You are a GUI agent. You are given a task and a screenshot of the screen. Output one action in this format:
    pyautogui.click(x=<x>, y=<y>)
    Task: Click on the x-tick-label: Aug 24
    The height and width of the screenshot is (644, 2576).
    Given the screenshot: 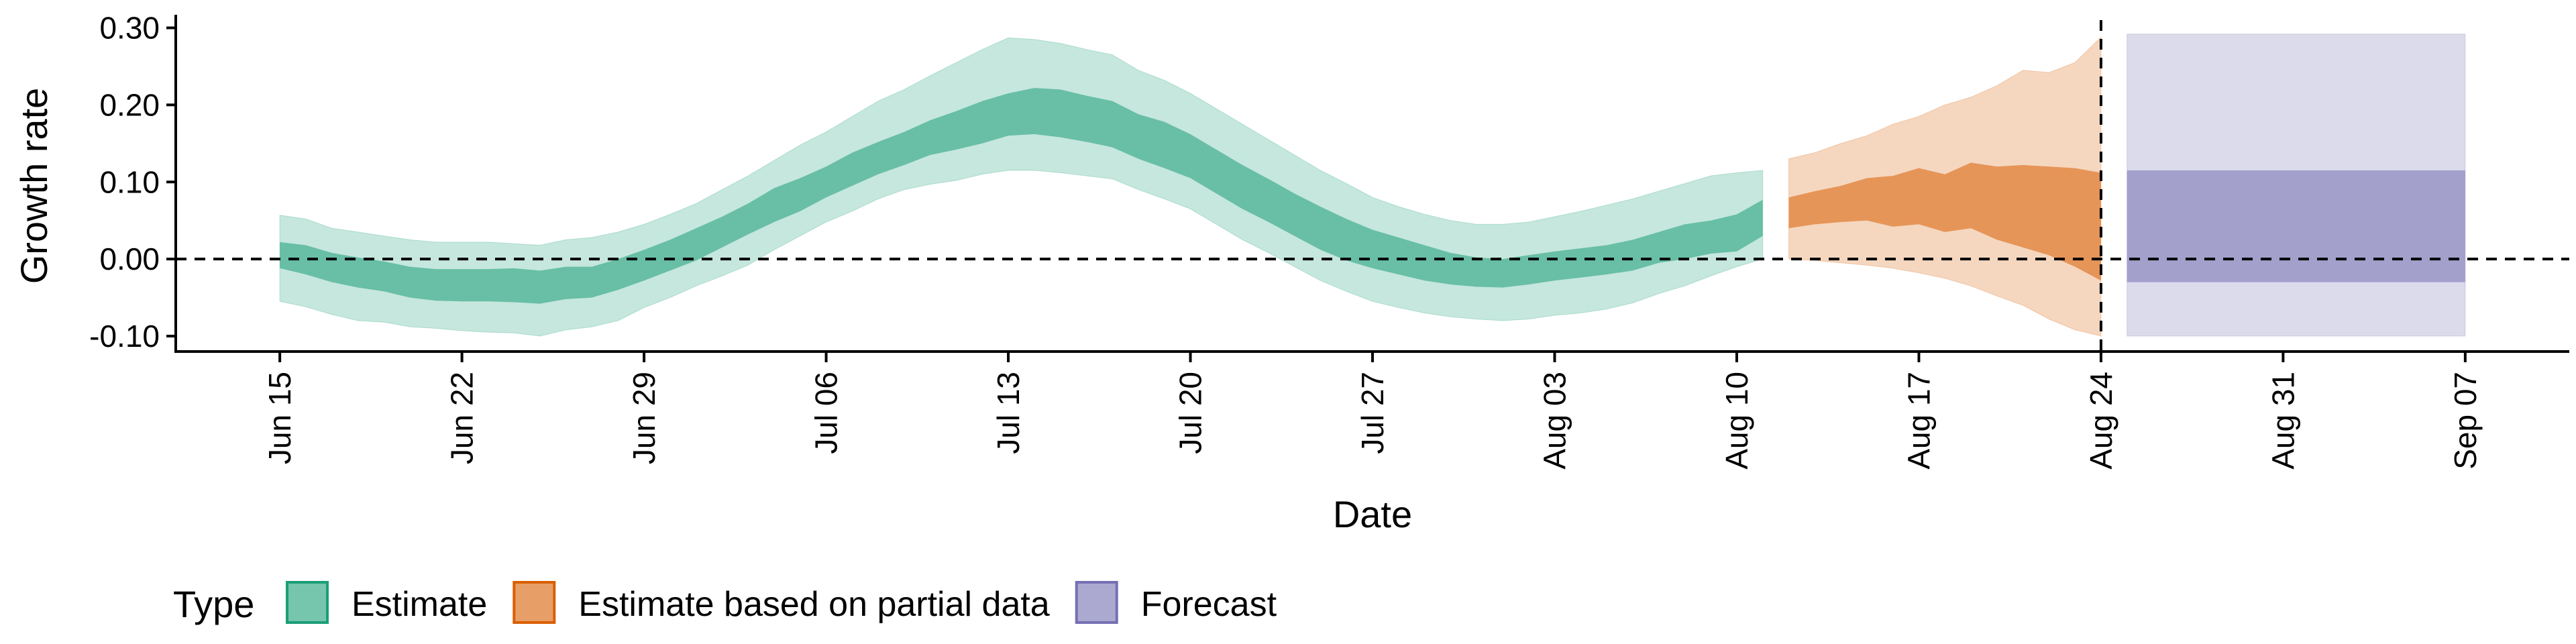 What is the action you would take?
    pyautogui.click(x=2101, y=421)
    